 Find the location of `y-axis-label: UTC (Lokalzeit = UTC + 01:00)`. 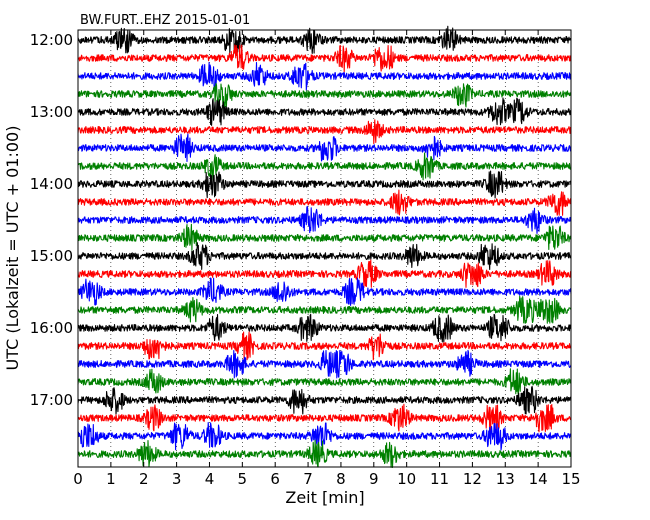

y-axis-label: UTC (Lokalzeit = UTC + 01:00) is located at coordinates (12, 248).